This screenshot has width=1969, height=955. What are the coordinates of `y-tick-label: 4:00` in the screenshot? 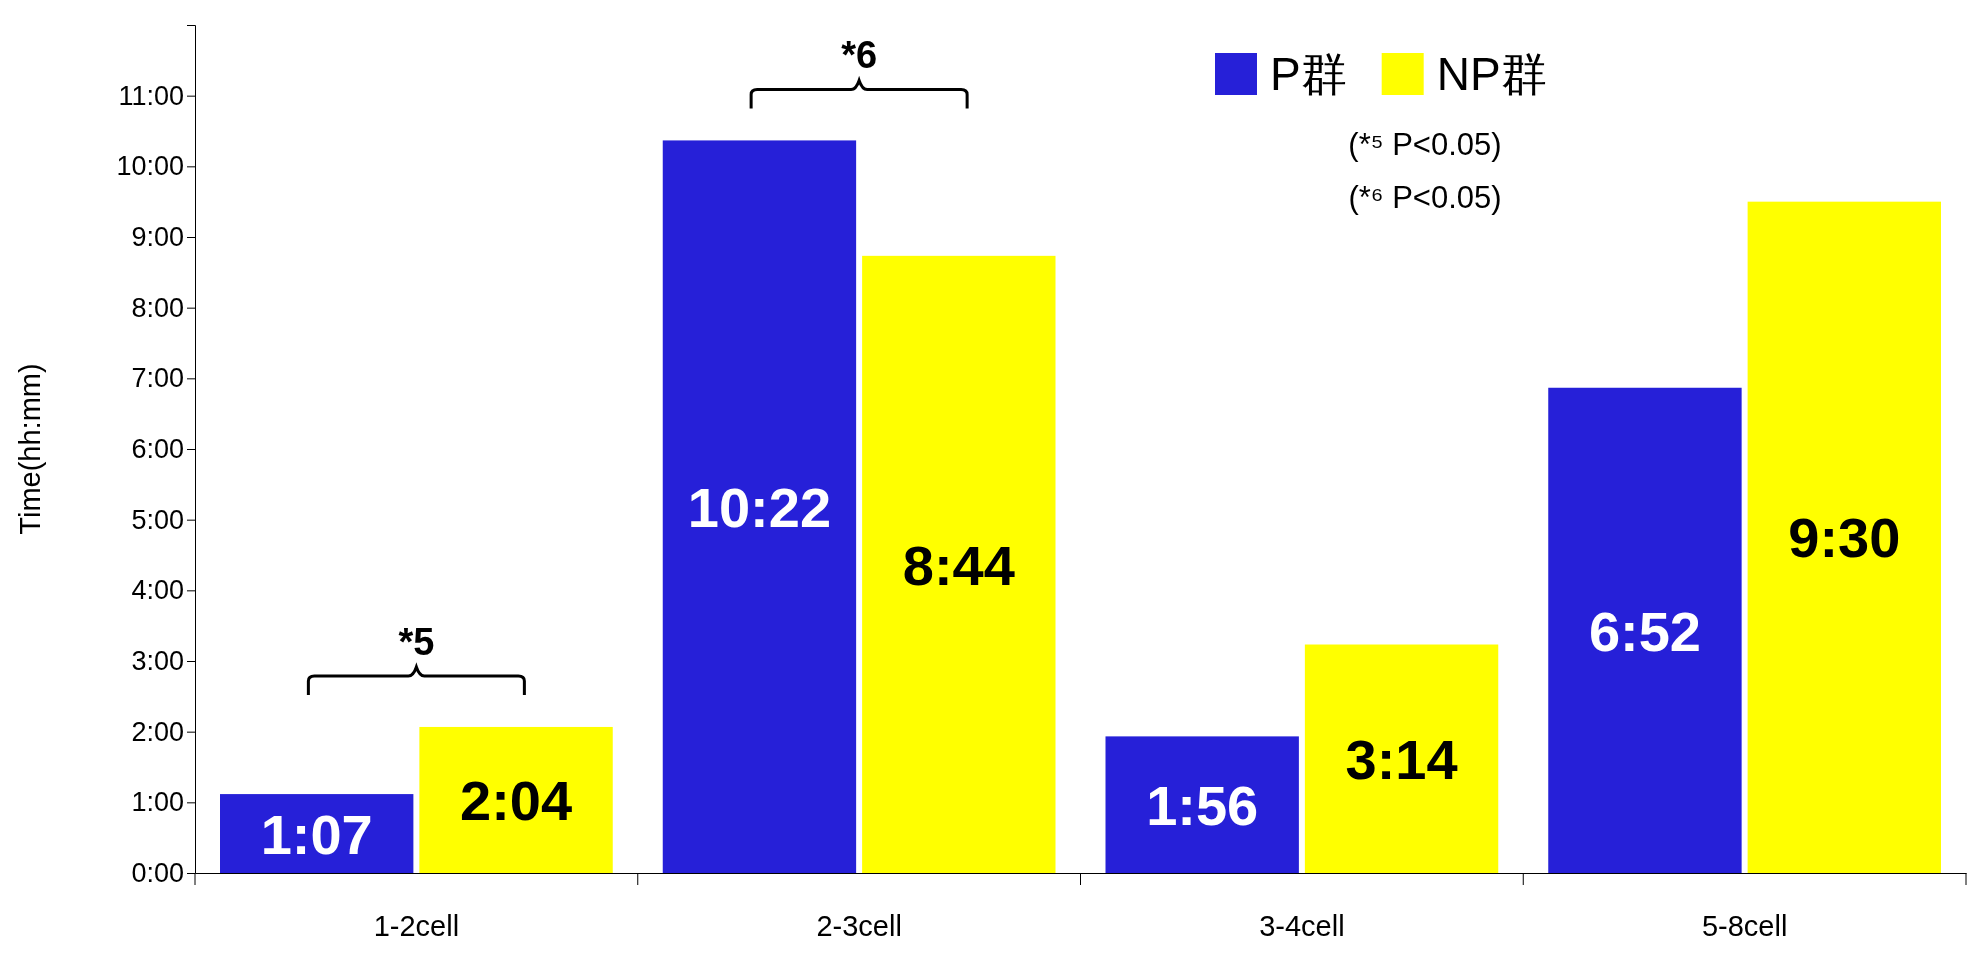 It's located at (157, 590).